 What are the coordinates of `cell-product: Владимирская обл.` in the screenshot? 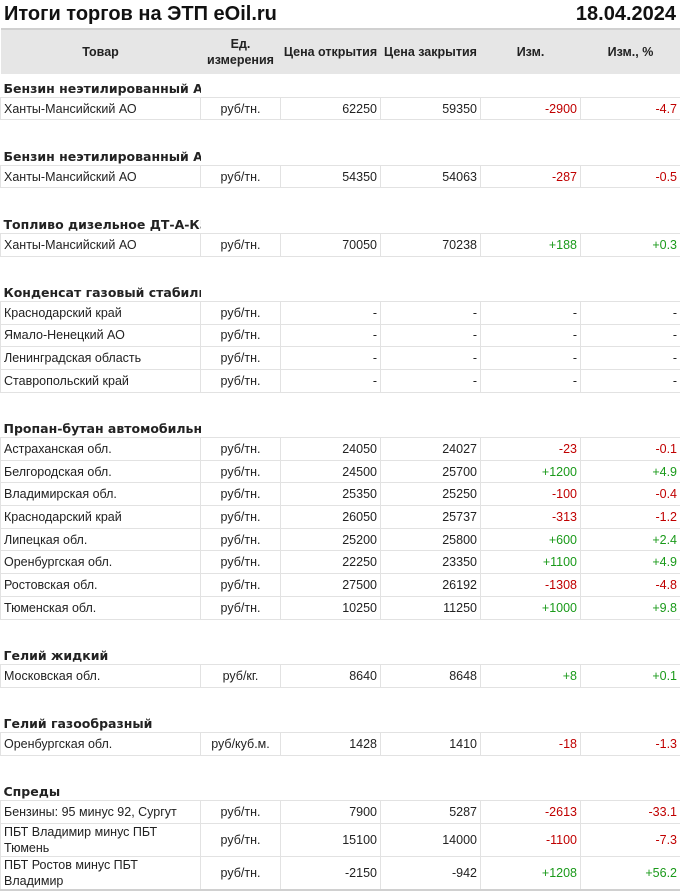 It's located at (101, 494).